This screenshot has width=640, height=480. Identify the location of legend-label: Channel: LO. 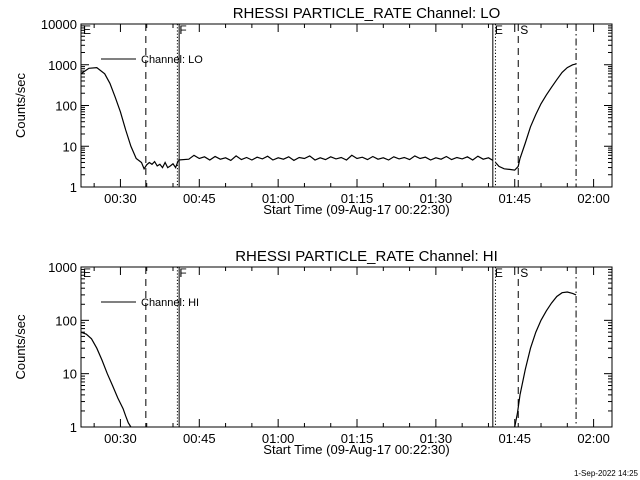
(172, 60).